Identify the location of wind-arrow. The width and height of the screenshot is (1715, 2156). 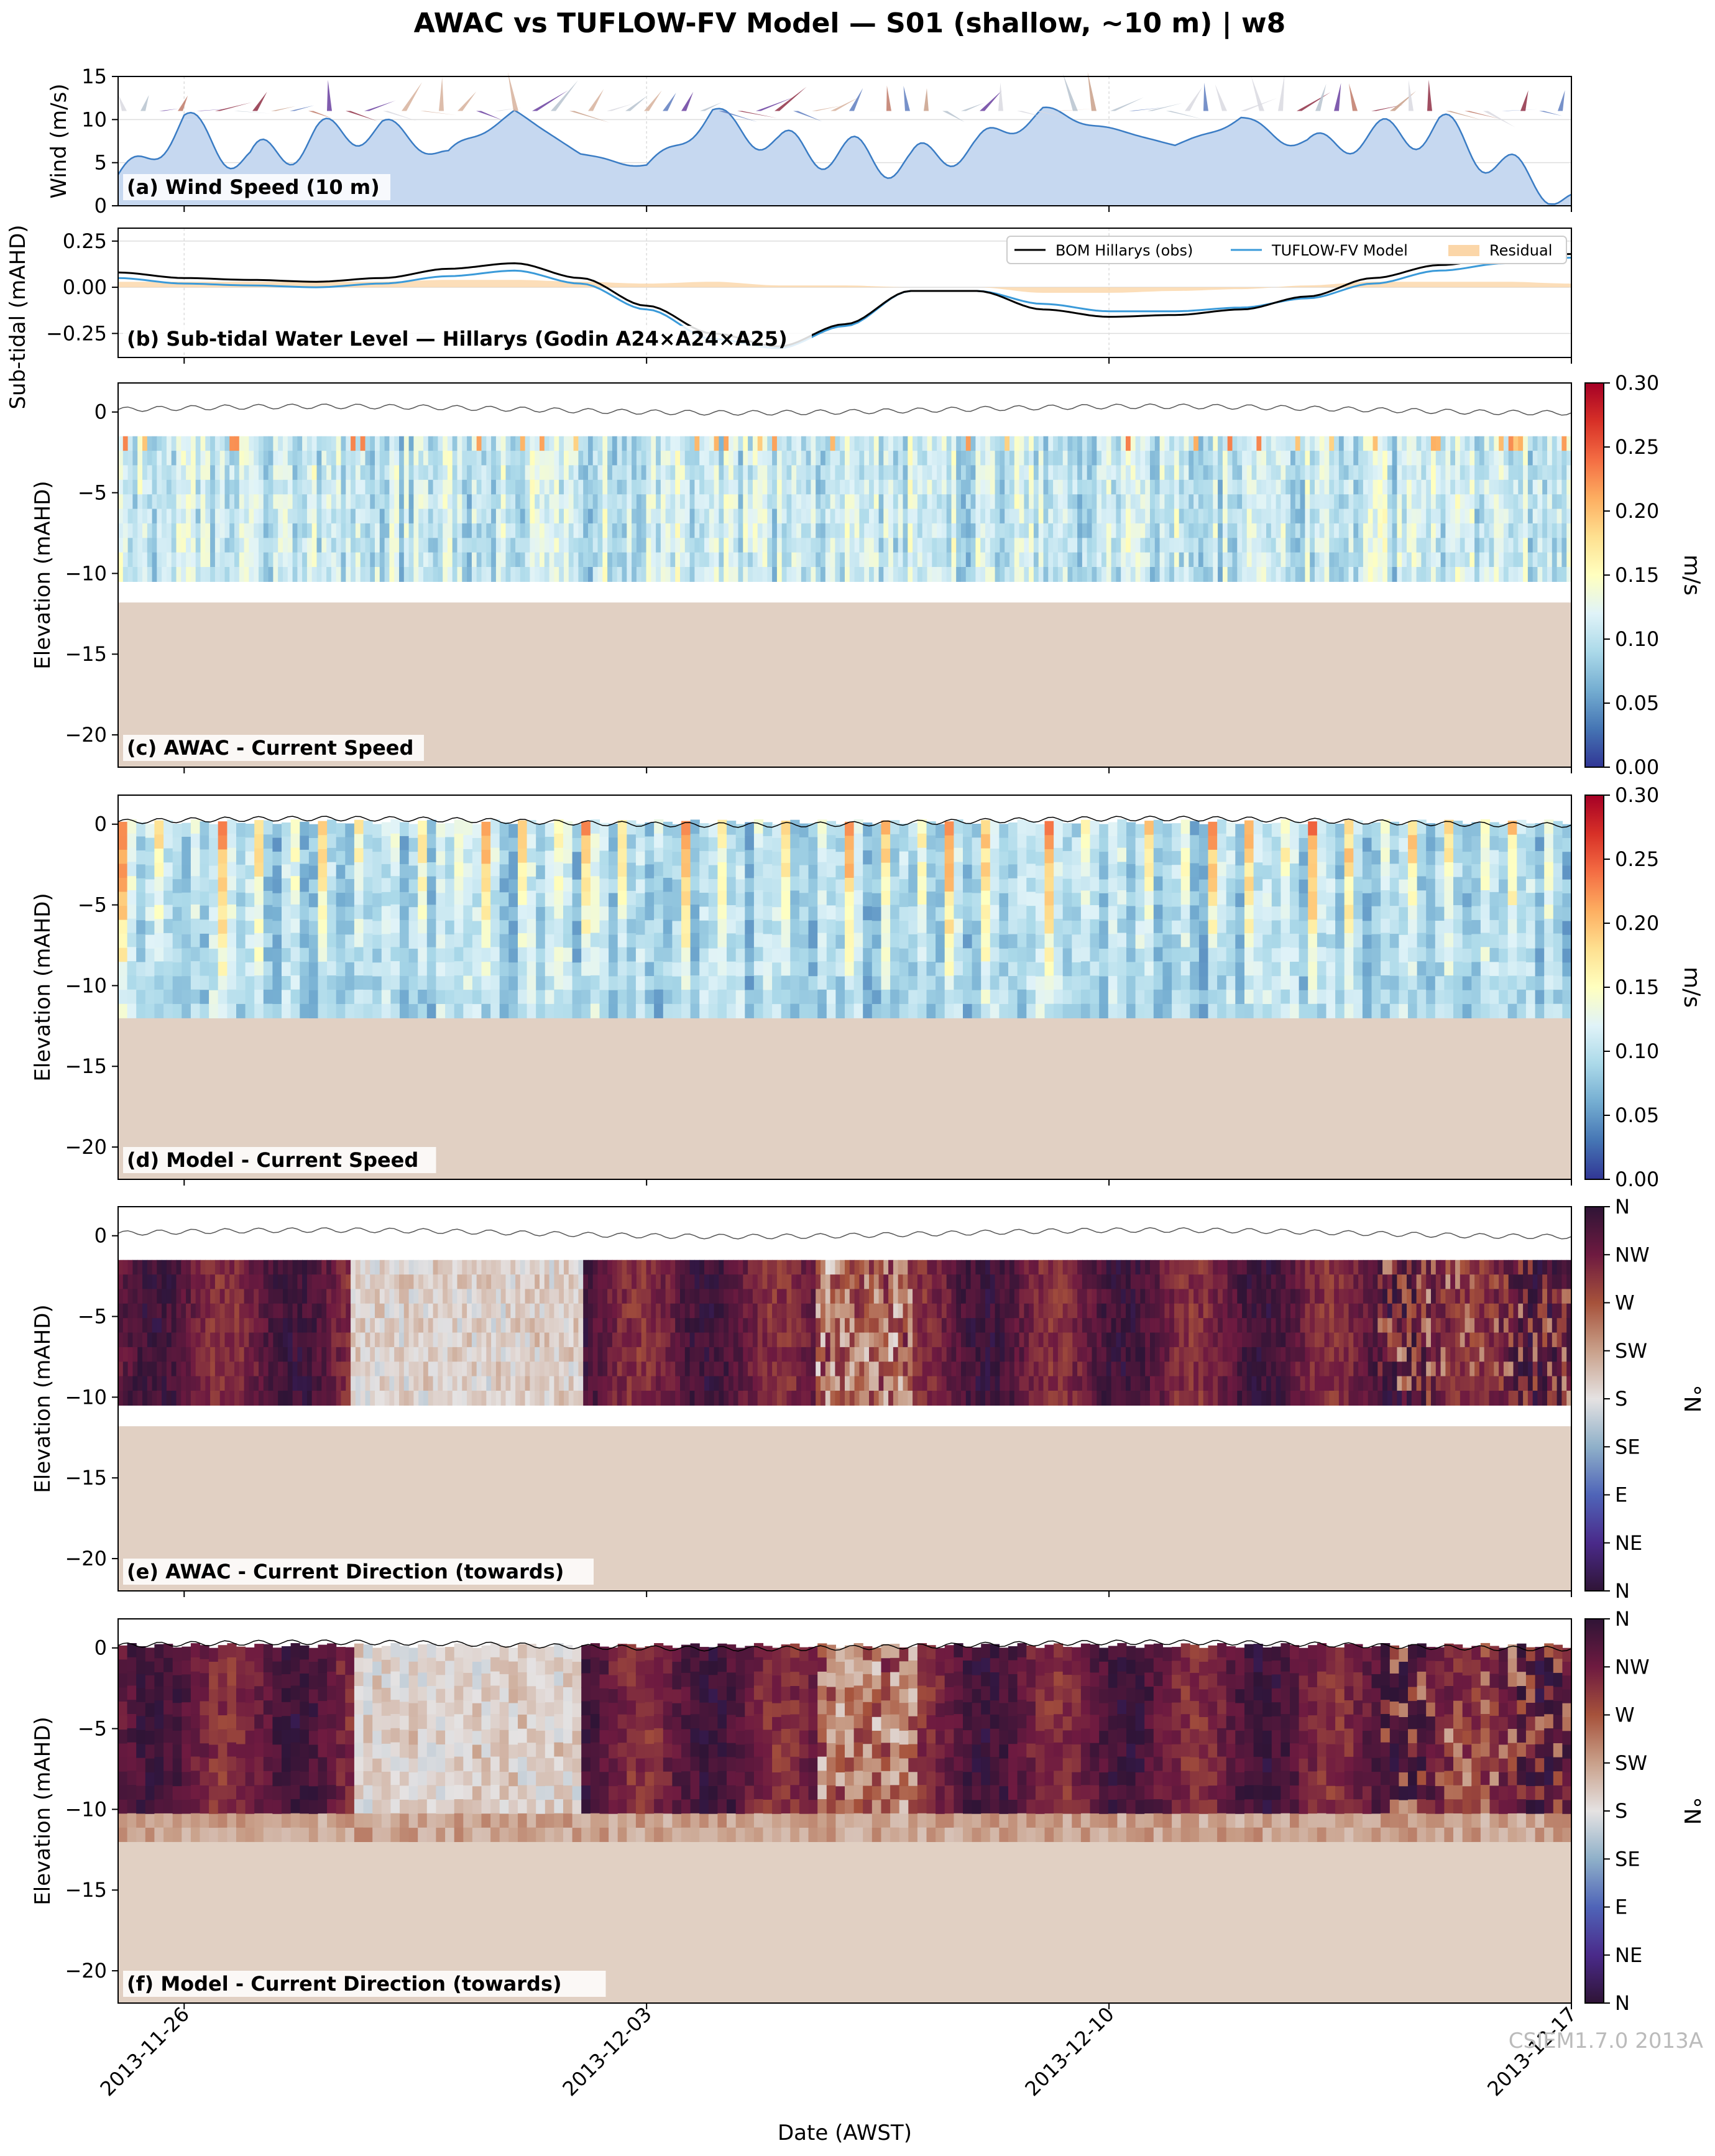
(953, 117).